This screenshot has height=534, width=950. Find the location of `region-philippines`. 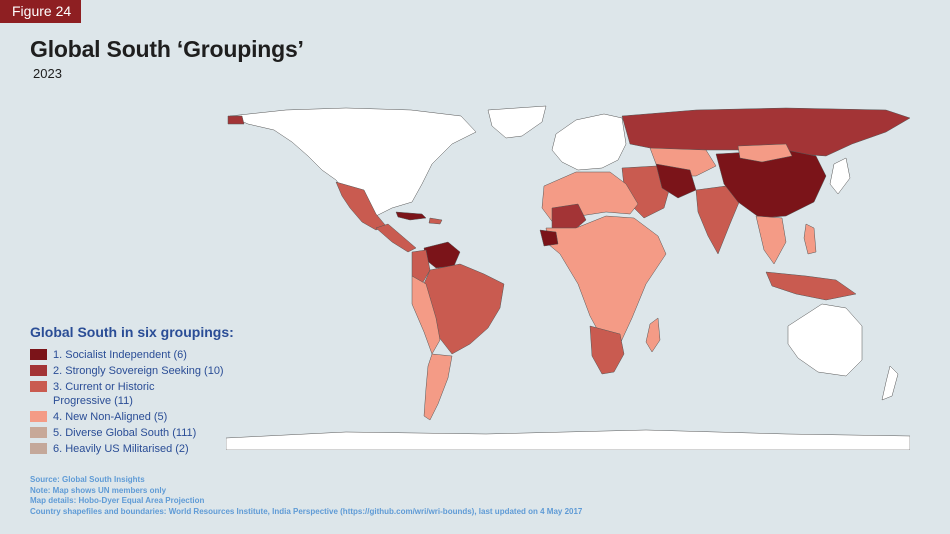

region-philippines is located at coordinates (810, 239).